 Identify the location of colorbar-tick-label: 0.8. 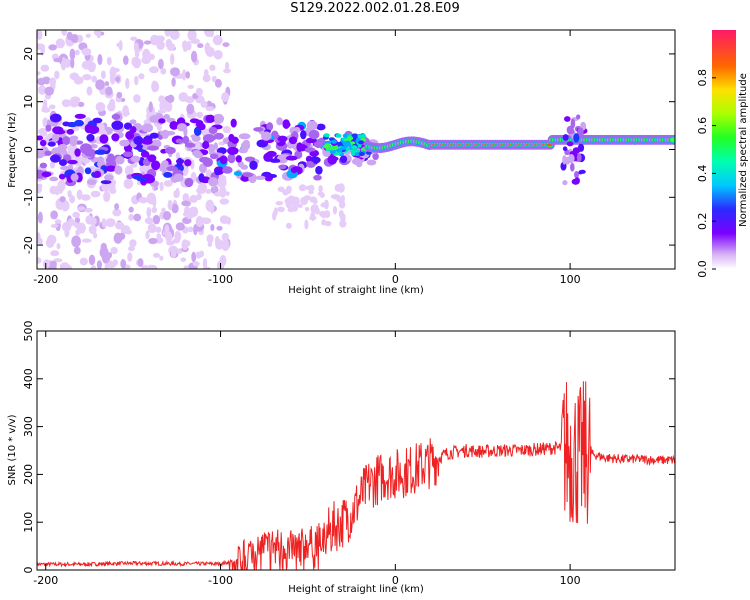
(702, 78).